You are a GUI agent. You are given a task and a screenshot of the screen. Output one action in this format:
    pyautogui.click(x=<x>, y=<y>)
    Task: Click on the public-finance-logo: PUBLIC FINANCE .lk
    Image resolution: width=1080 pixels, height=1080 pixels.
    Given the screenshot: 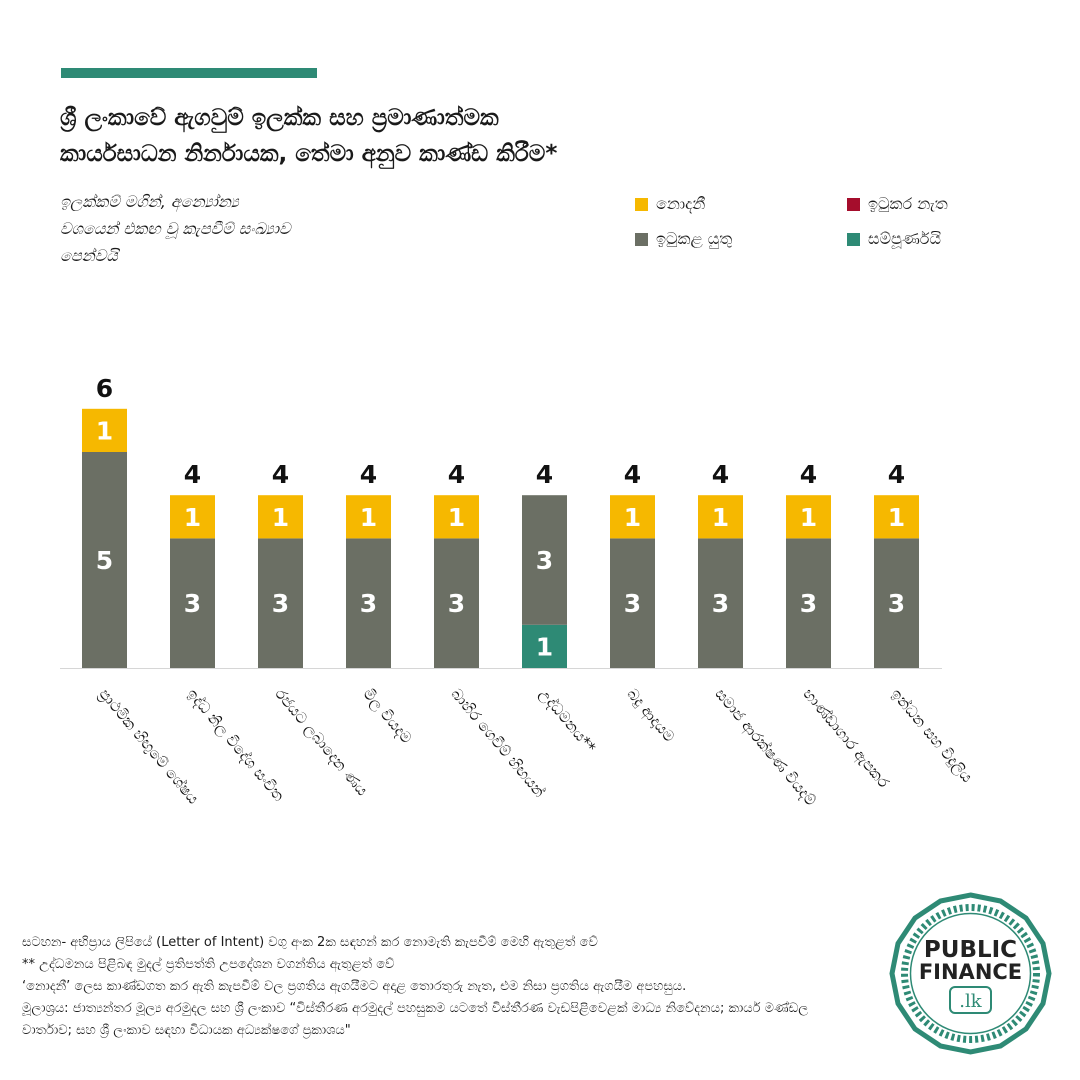 What is the action you would take?
    pyautogui.click(x=970, y=973)
    